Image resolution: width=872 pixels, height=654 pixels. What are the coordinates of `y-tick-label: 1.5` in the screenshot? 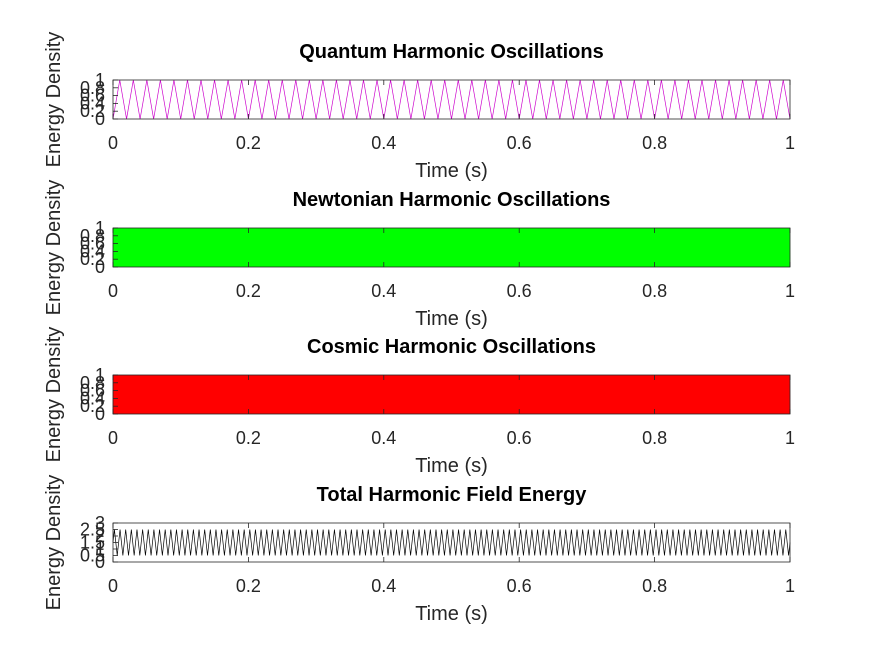 It's located at (92, 543).